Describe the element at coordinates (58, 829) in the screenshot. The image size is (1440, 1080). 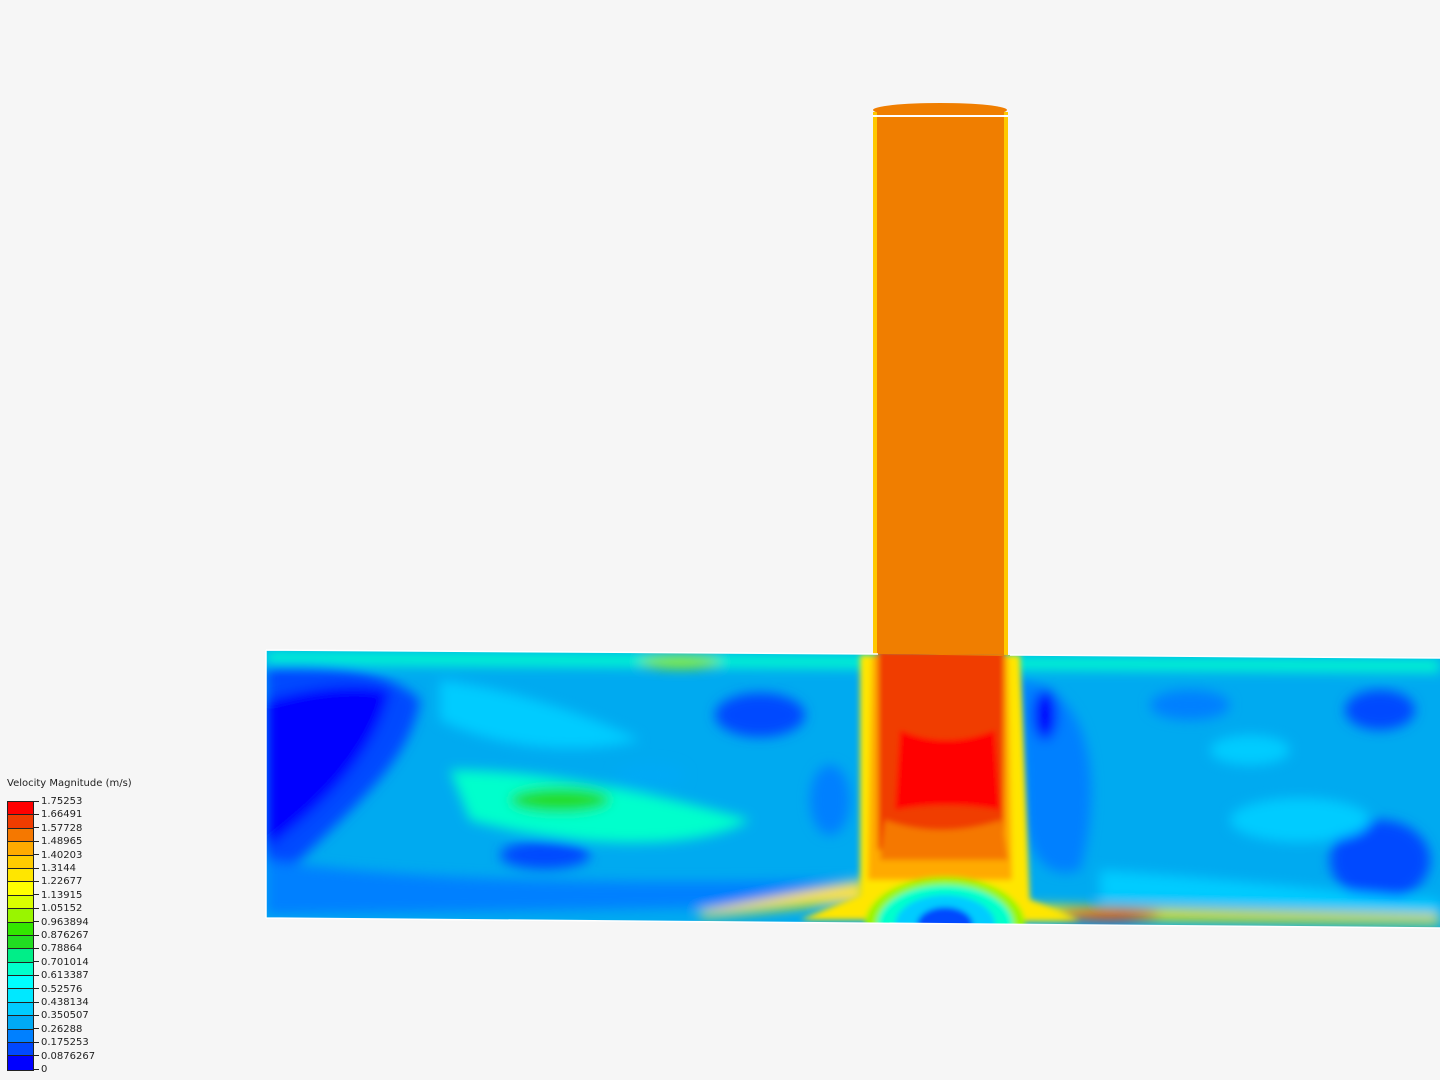
I see `legend-tick-label: 1.57728` at that location.